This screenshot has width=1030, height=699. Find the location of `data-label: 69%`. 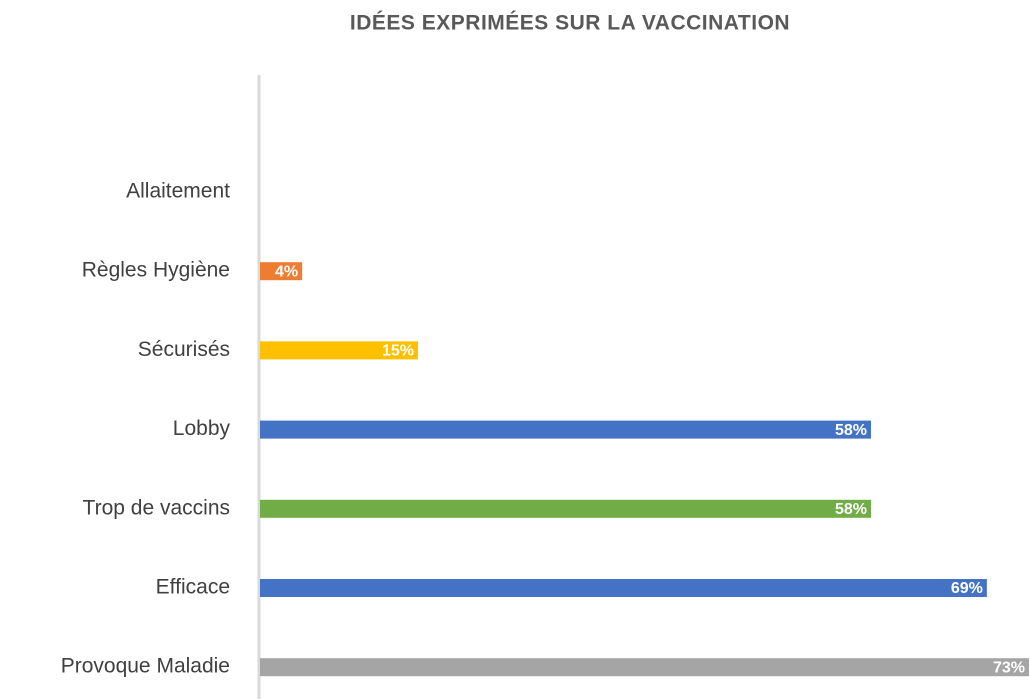

data-label: 69% is located at coordinates (967, 588).